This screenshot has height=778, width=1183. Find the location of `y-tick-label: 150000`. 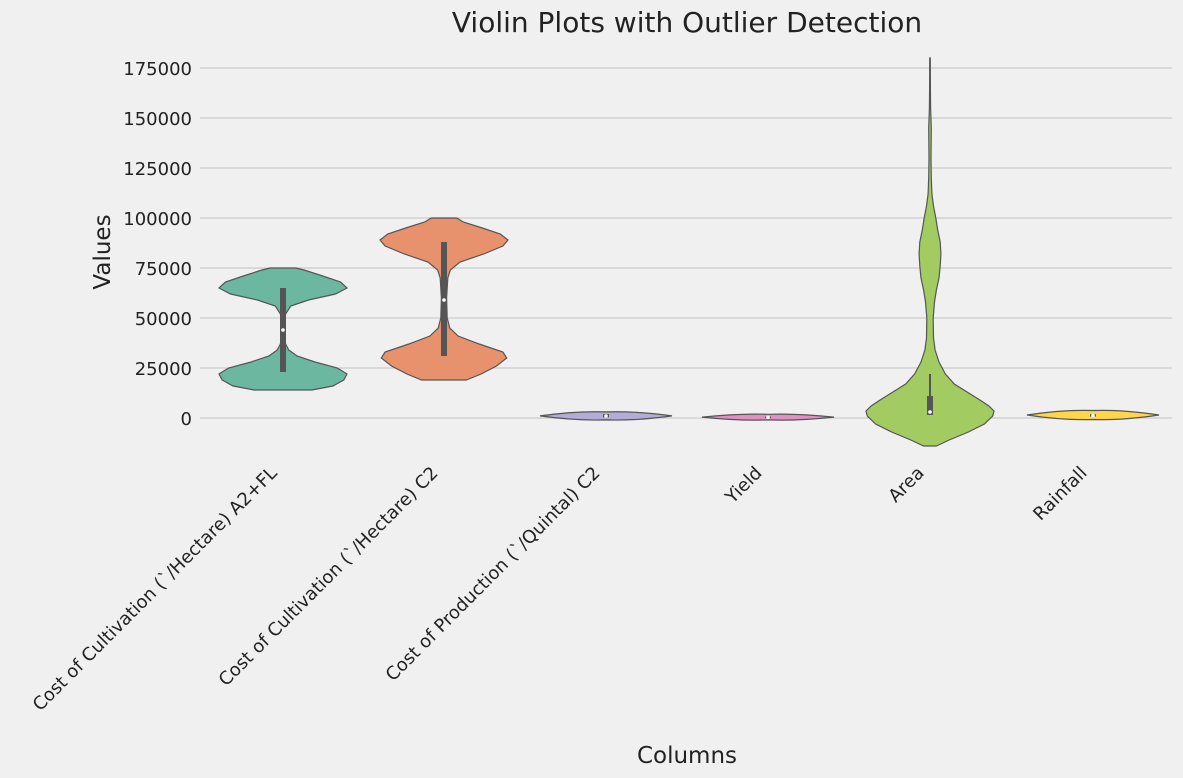

y-tick-label: 150000 is located at coordinates (157, 119).